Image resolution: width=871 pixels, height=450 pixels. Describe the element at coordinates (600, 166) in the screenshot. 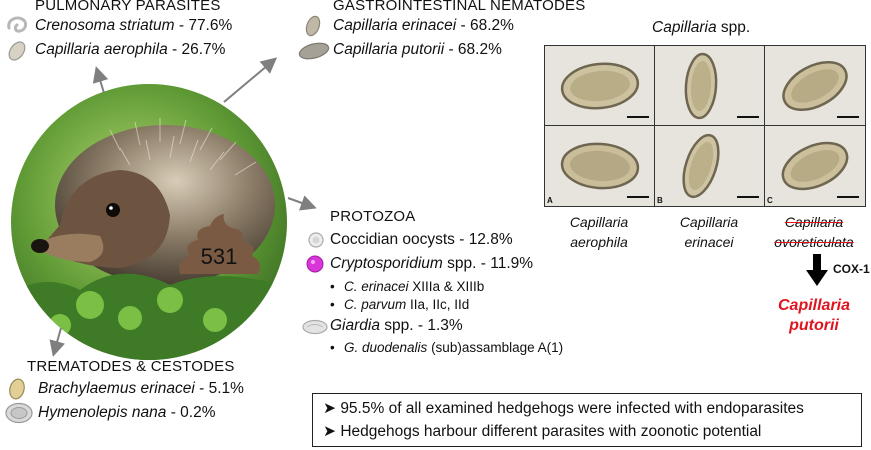

I see `micrograph-a-bottom: A` at that location.